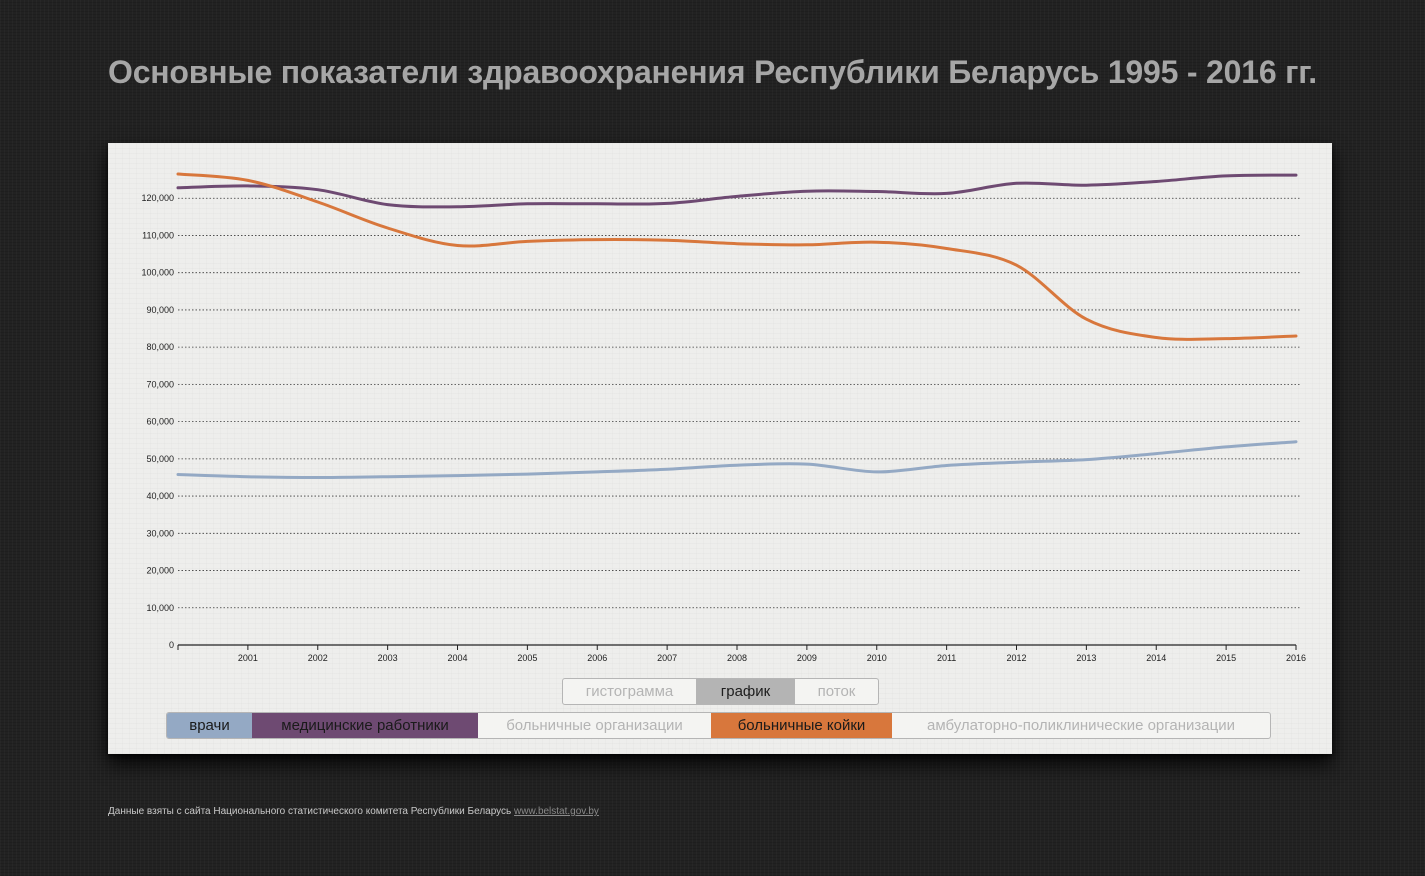 Image resolution: width=1425 pixels, height=876 pixels. I want to click on x-tick-label: 2013, so click(1086, 658).